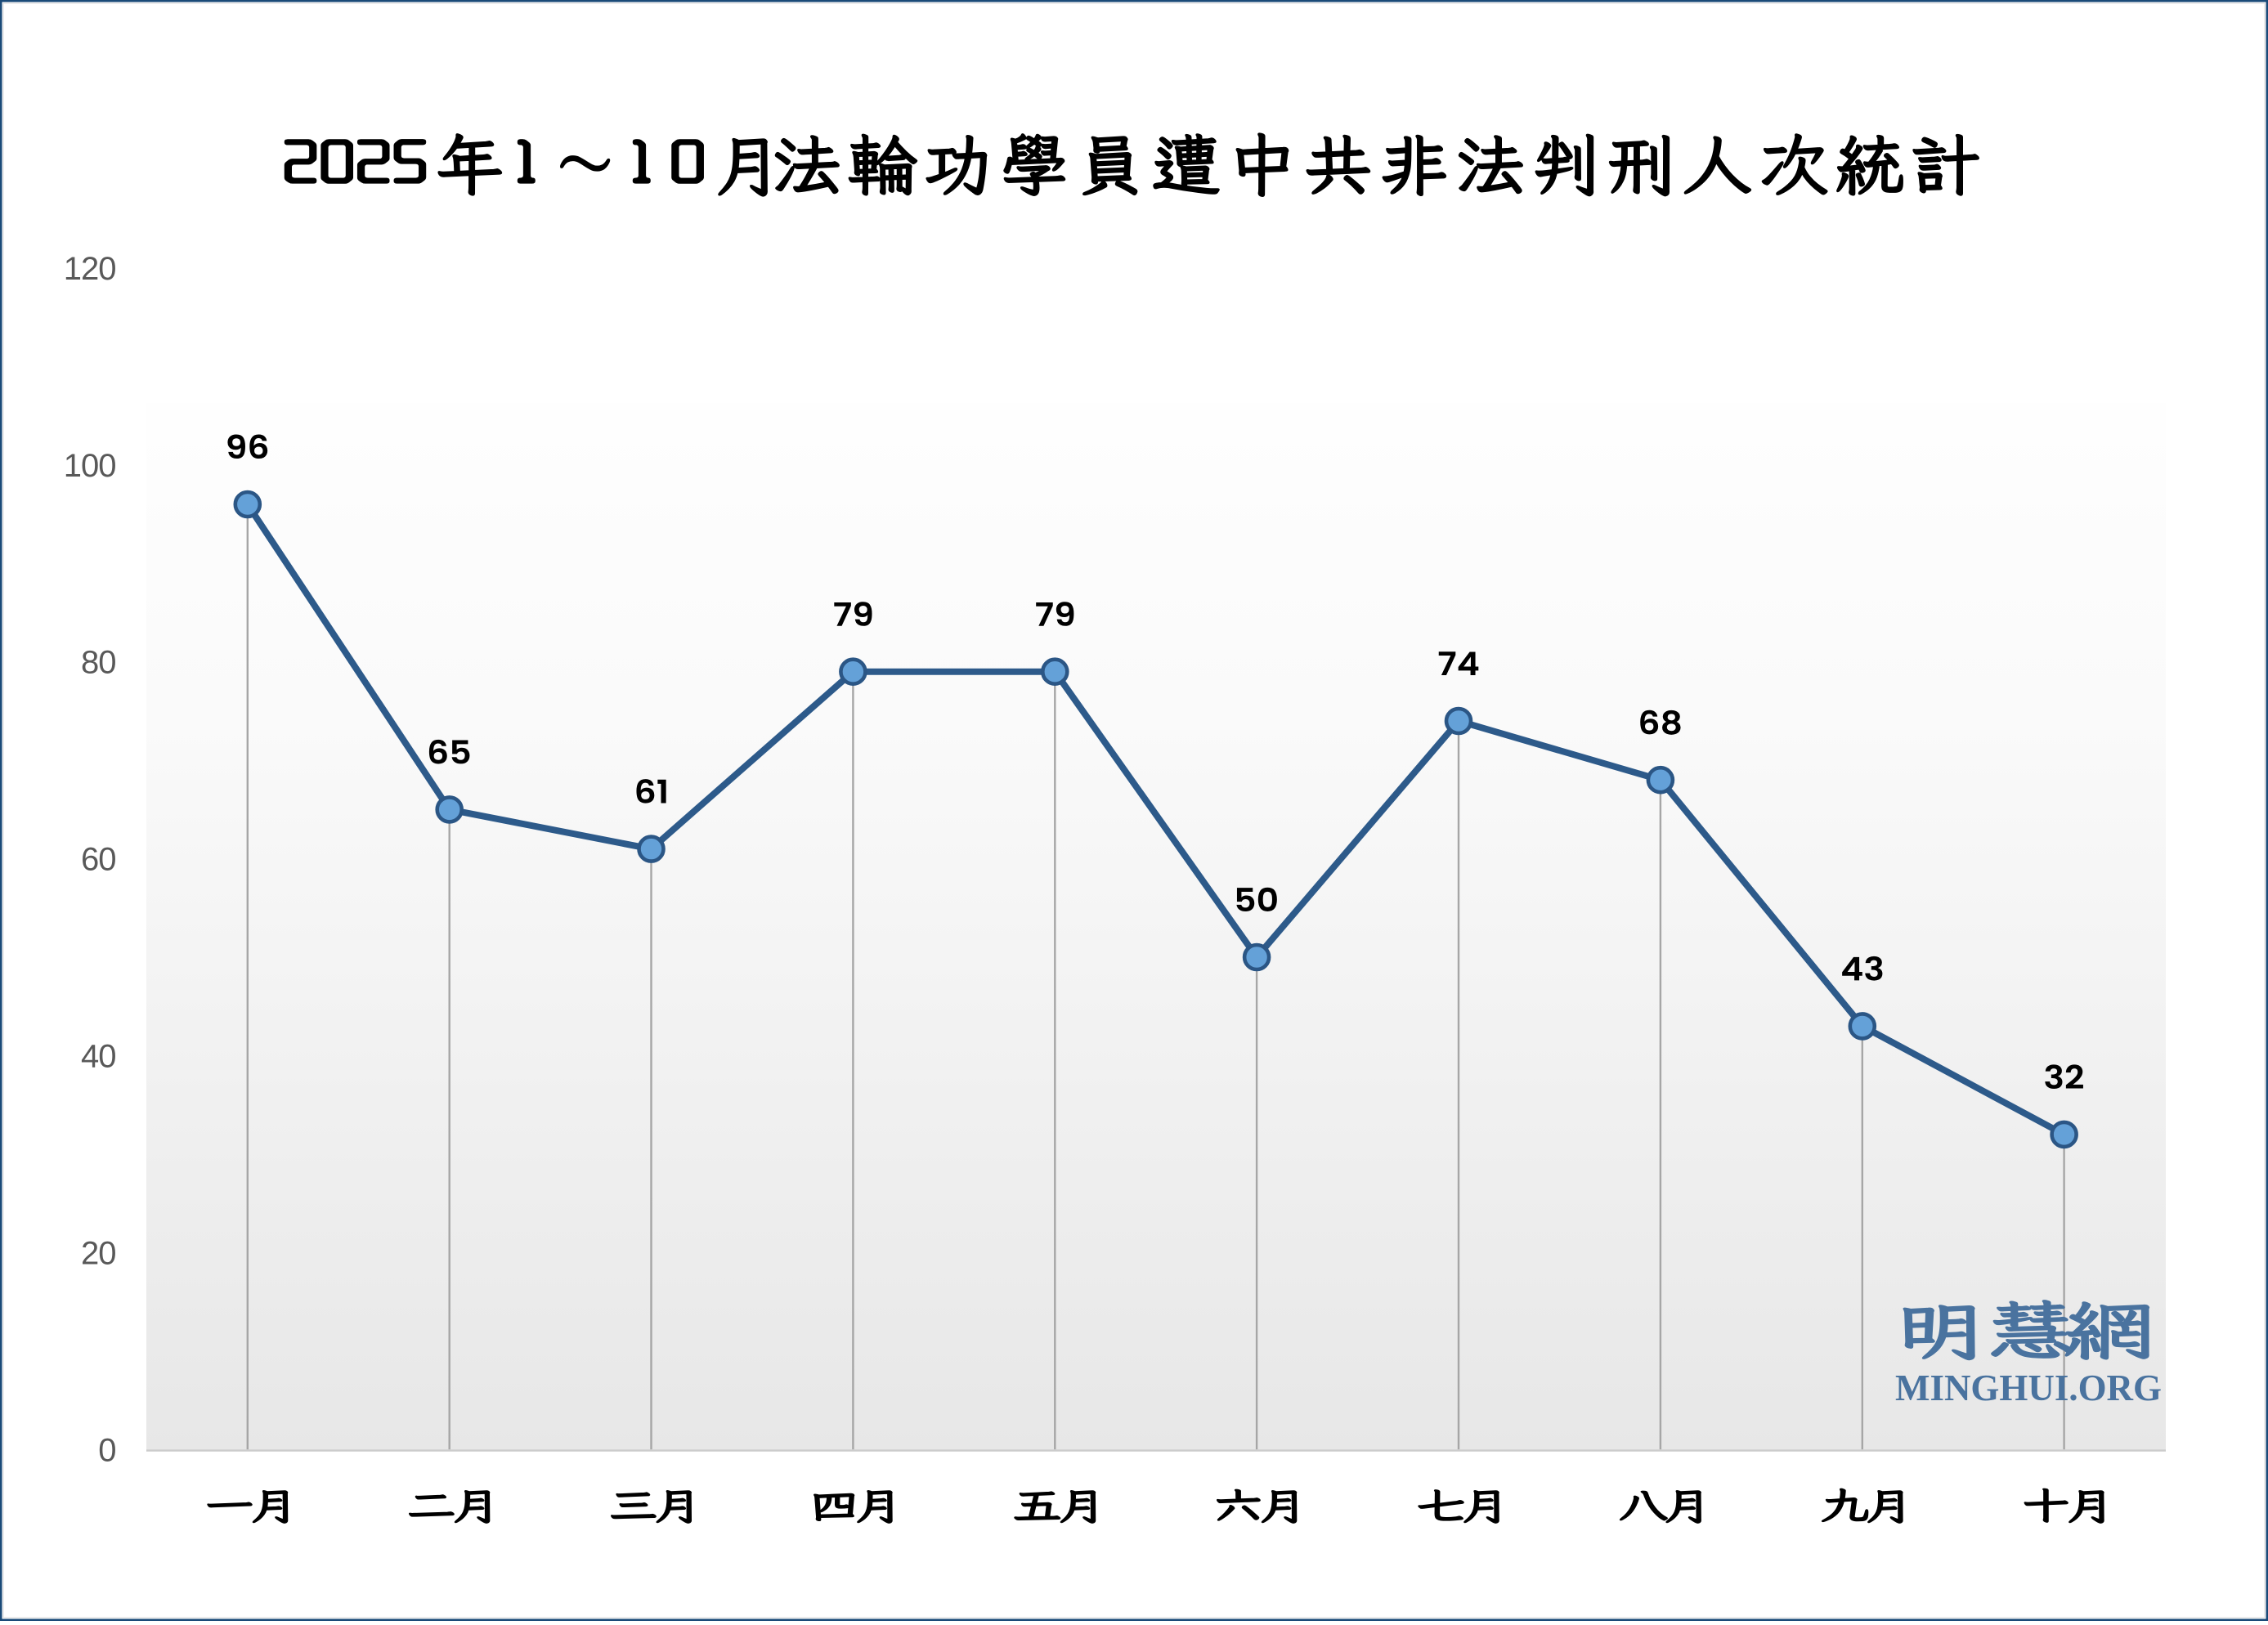 The width and height of the screenshot is (2268, 1625). Describe the element at coordinates (107, 1450) in the screenshot. I see `svg-text: 0` at that location.